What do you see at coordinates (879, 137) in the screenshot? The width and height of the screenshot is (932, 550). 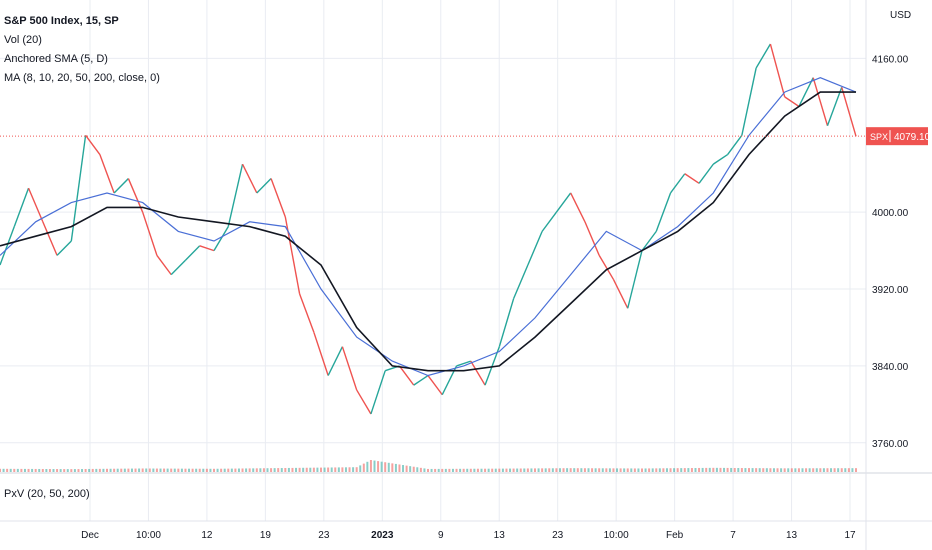 I see `last-price-symbol: SPX` at bounding box center [879, 137].